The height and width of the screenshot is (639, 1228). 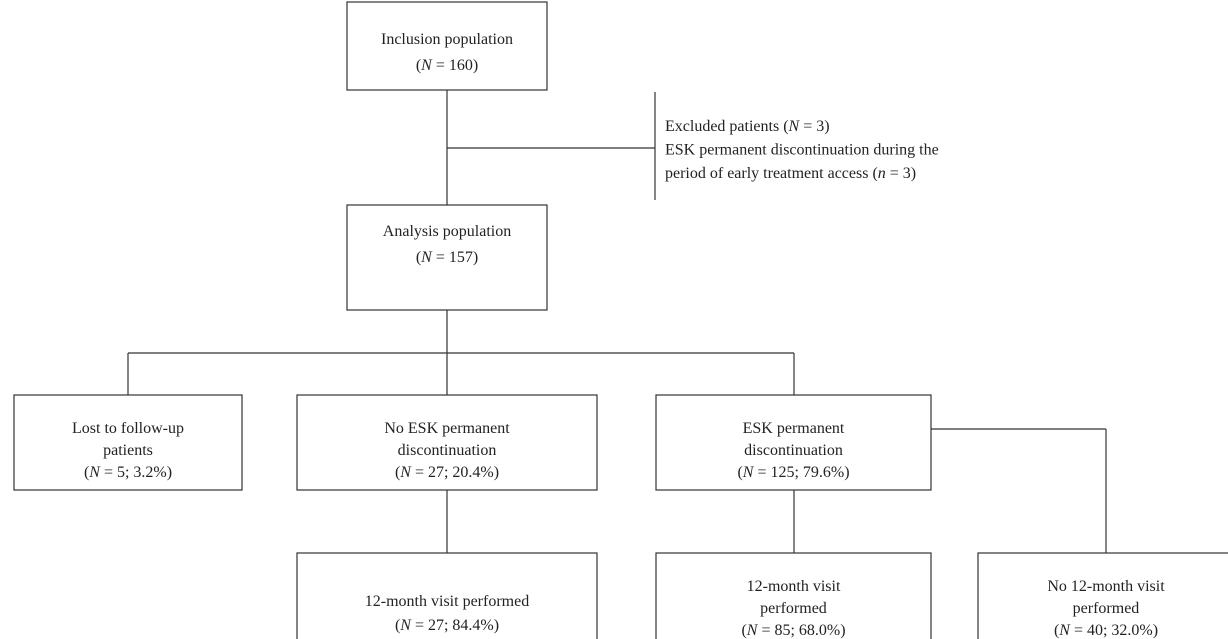 What do you see at coordinates (794, 586) in the screenshot?
I see `node-label: 12-month visit` at bounding box center [794, 586].